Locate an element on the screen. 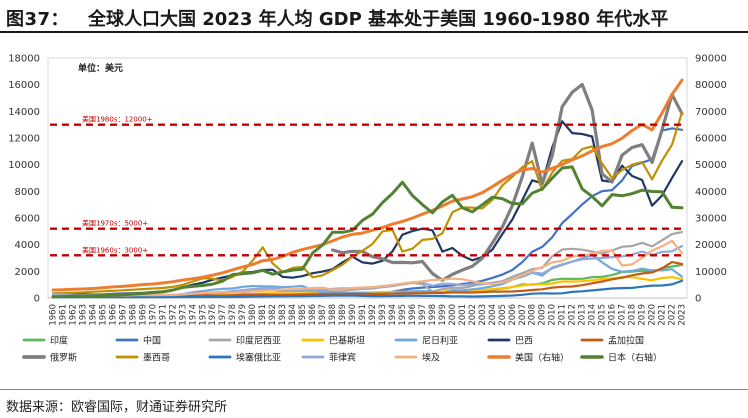 The width and height of the screenshot is (748, 418). x-tick-label: 2008 is located at coordinates (533, 315).